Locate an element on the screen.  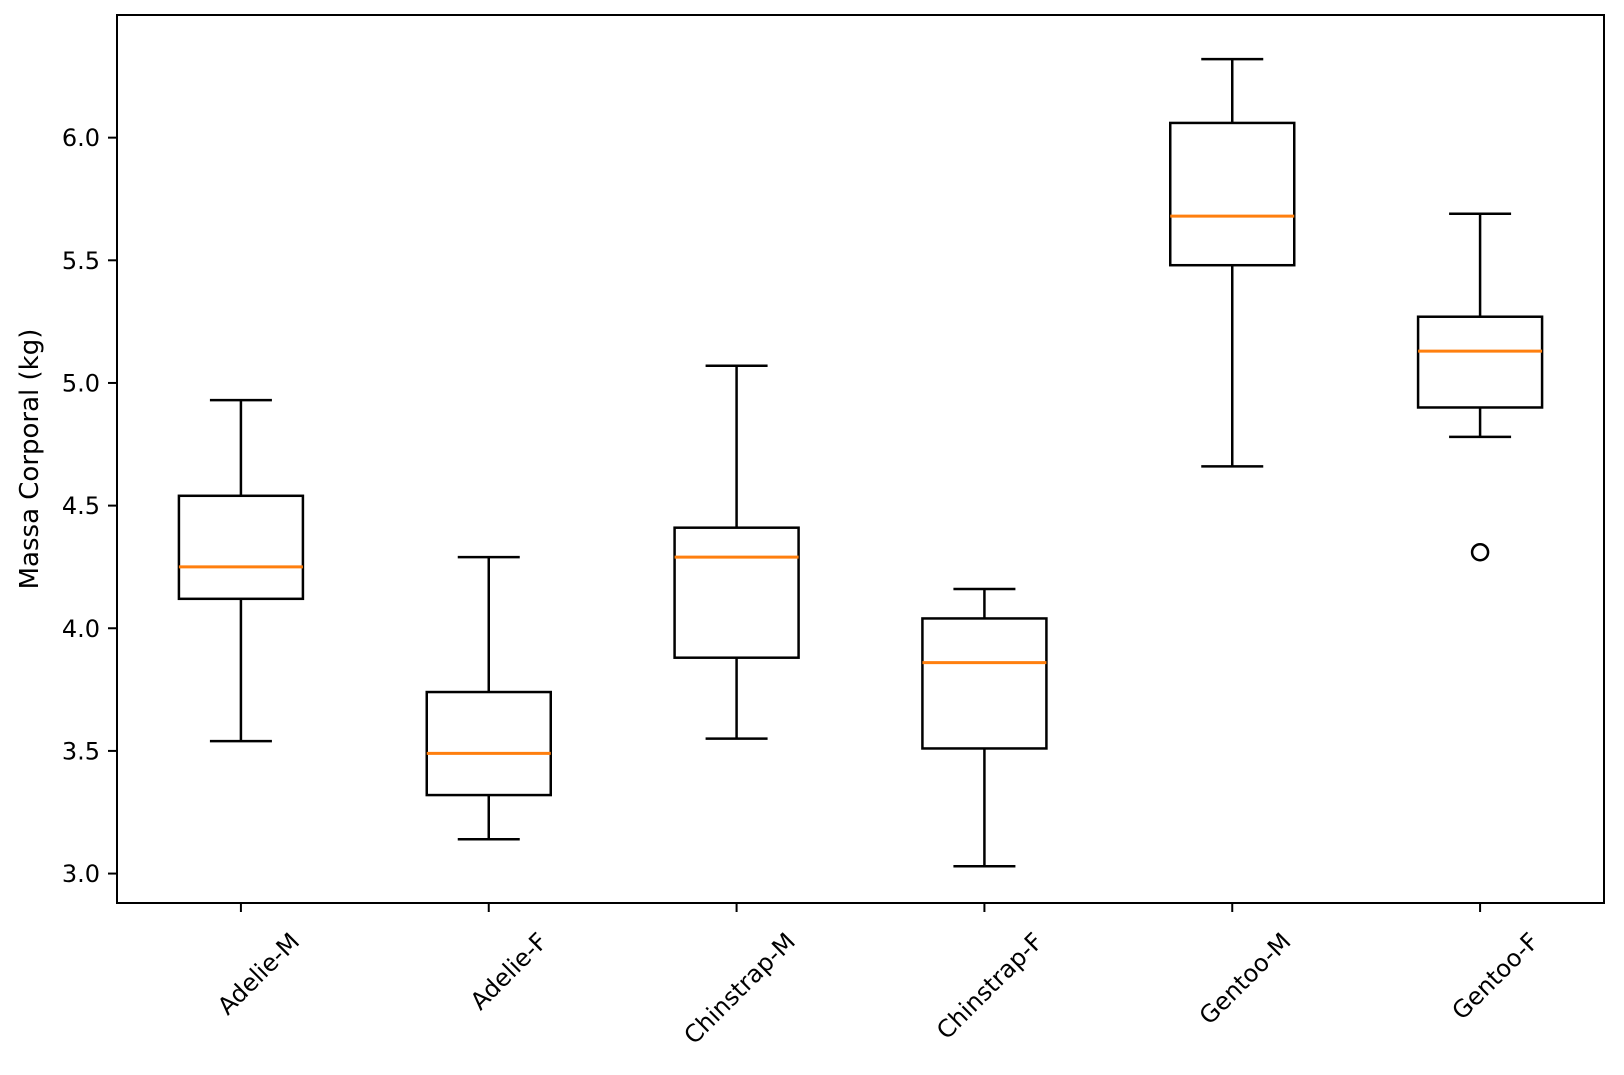
y-tick-label-3-0: 3.0 is located at coordinates (81, 874).